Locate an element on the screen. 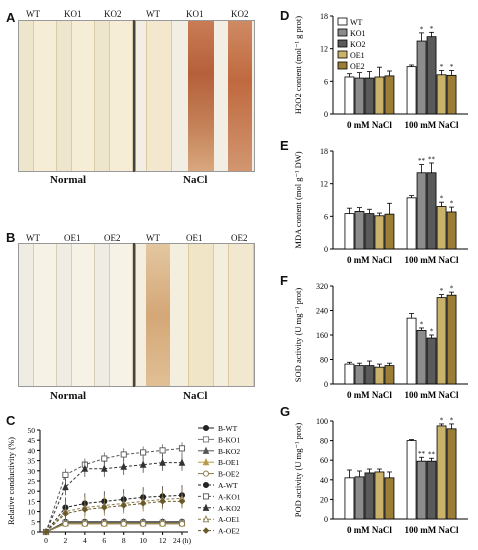 The height and width of the screenshot is (550, 478). series-line-b-ko2 is located at coordinates (113, 527).